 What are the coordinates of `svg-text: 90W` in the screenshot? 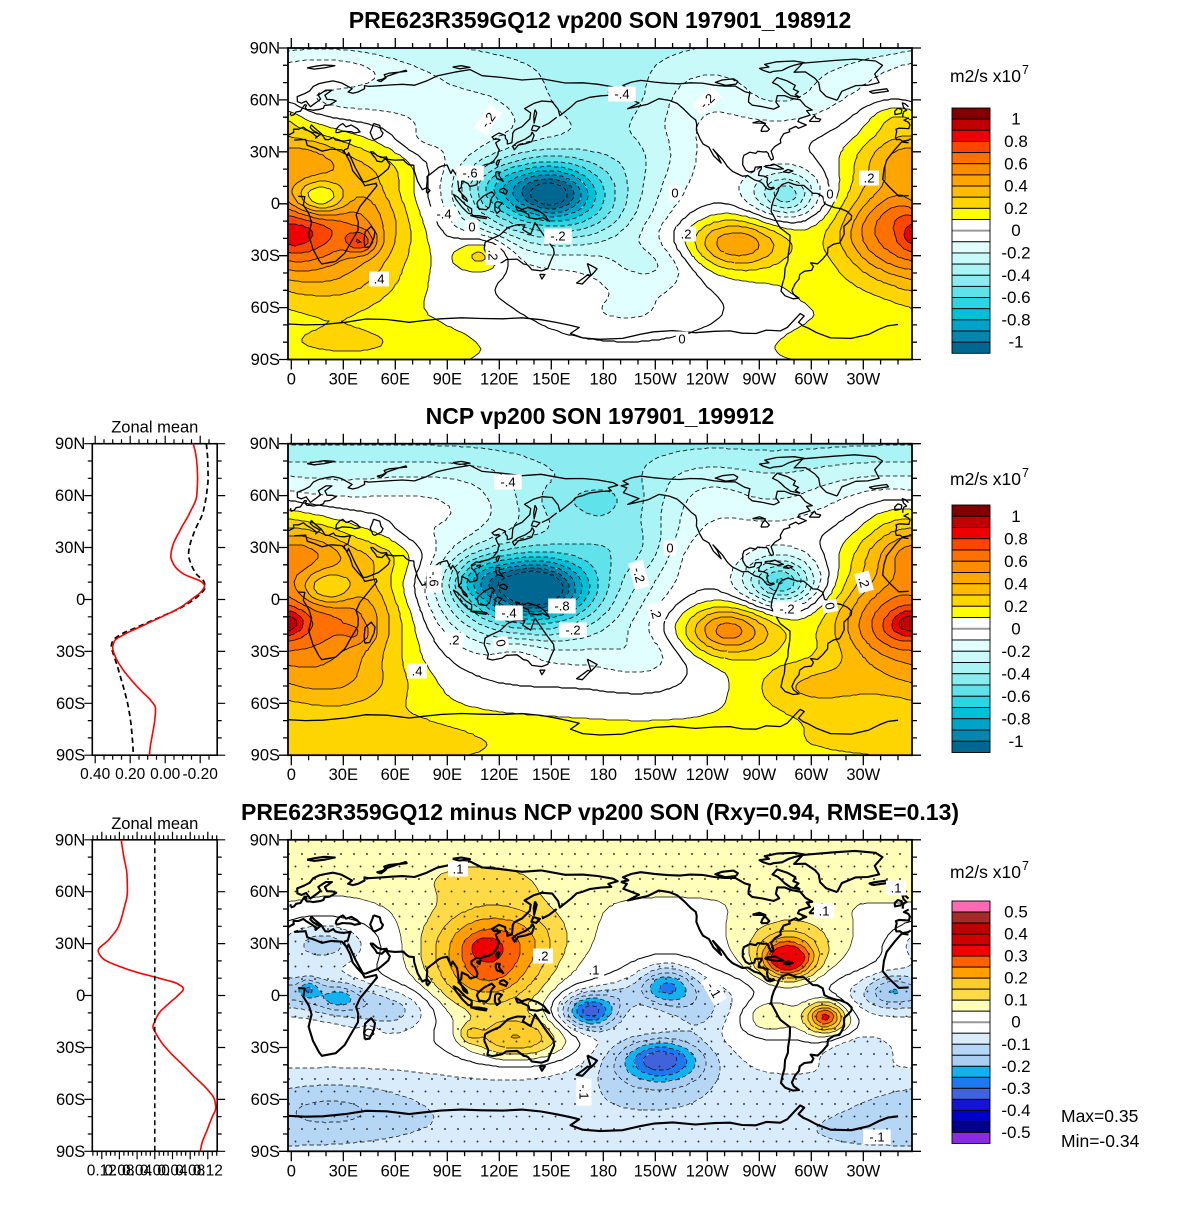 It's located at (759, 775).